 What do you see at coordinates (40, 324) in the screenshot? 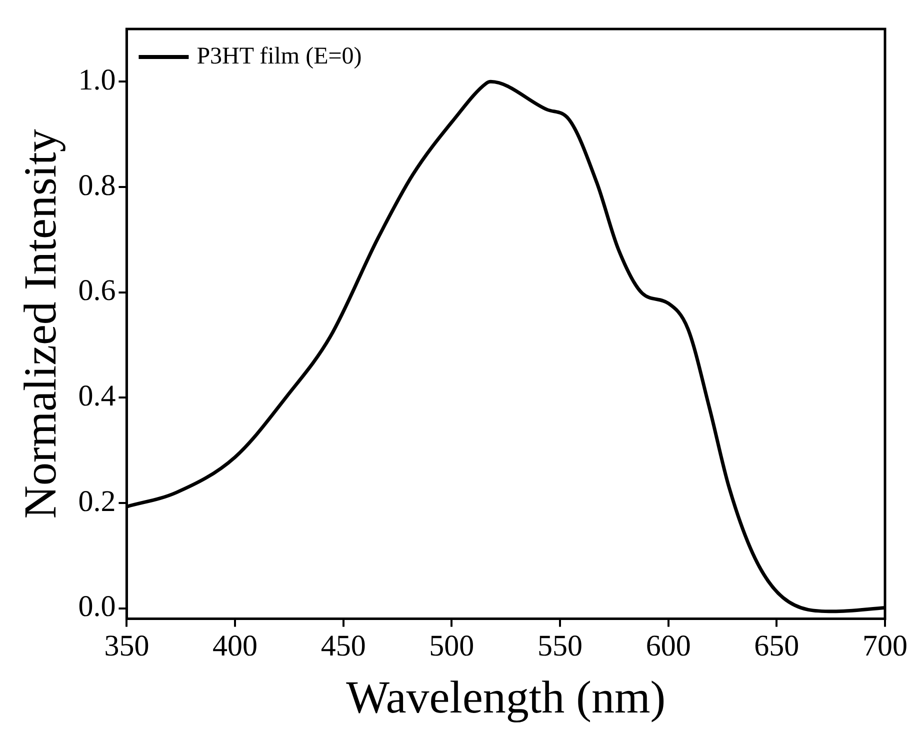
I see `y-axis-title: Normalized Intensity` at bounding box center [40, 324].